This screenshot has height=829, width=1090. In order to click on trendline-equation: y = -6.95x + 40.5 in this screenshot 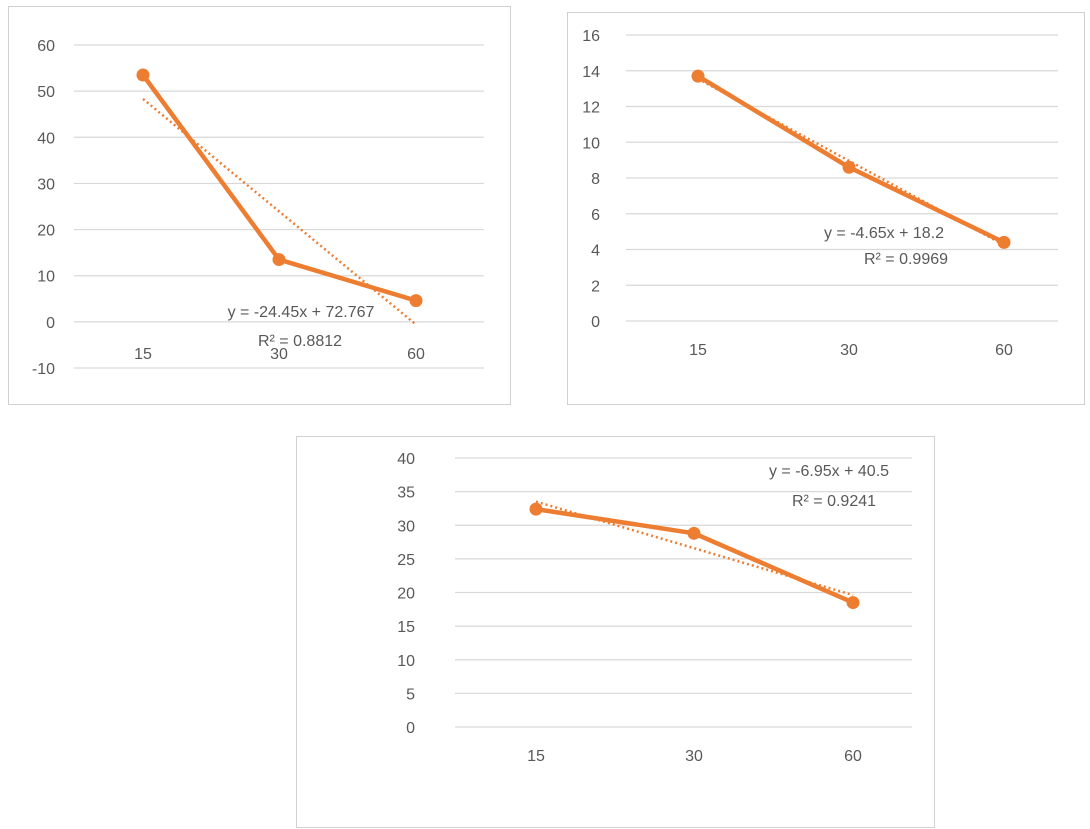, I will do `click(829, 471)`.